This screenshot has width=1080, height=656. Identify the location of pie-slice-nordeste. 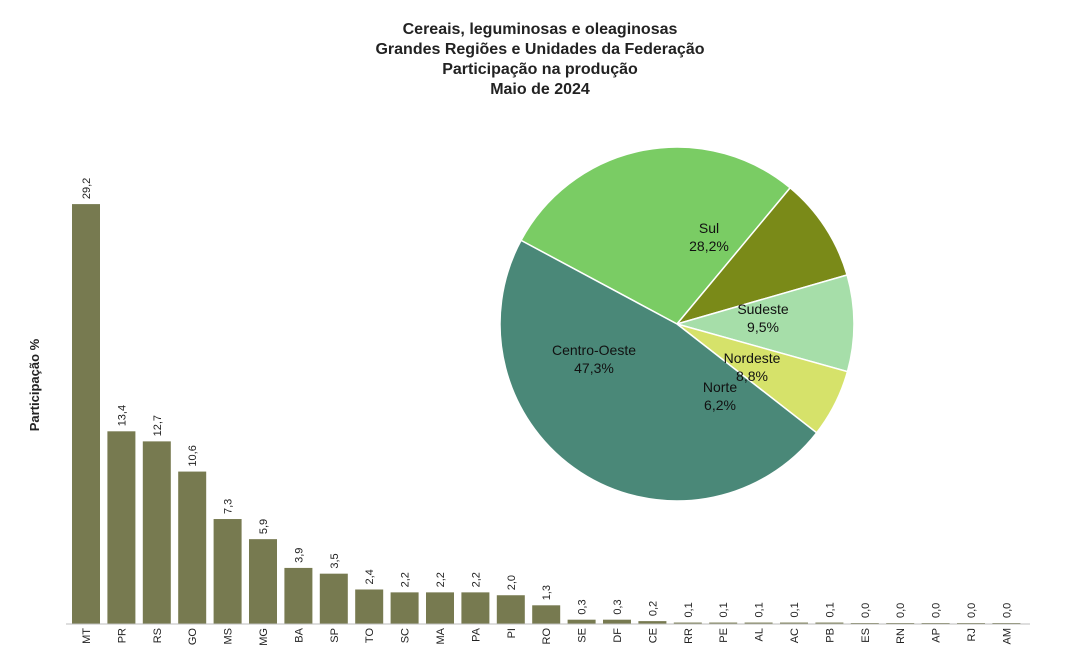
(764, 323).